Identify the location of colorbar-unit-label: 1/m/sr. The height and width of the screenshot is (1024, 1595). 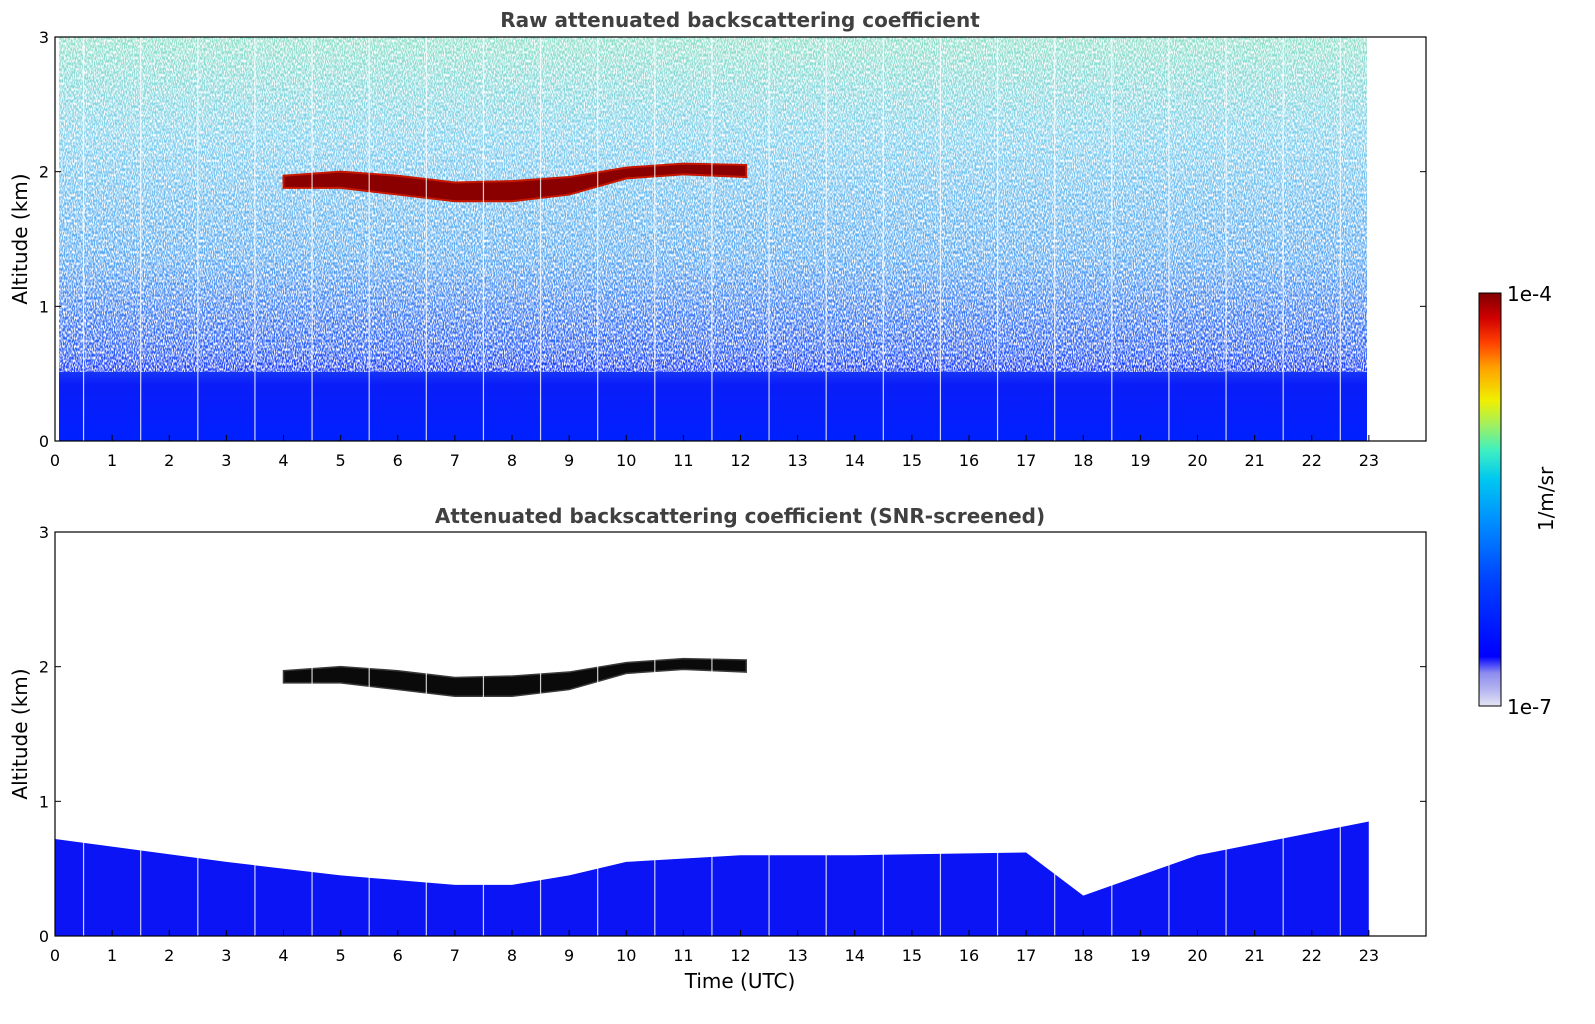
(1546, 498).